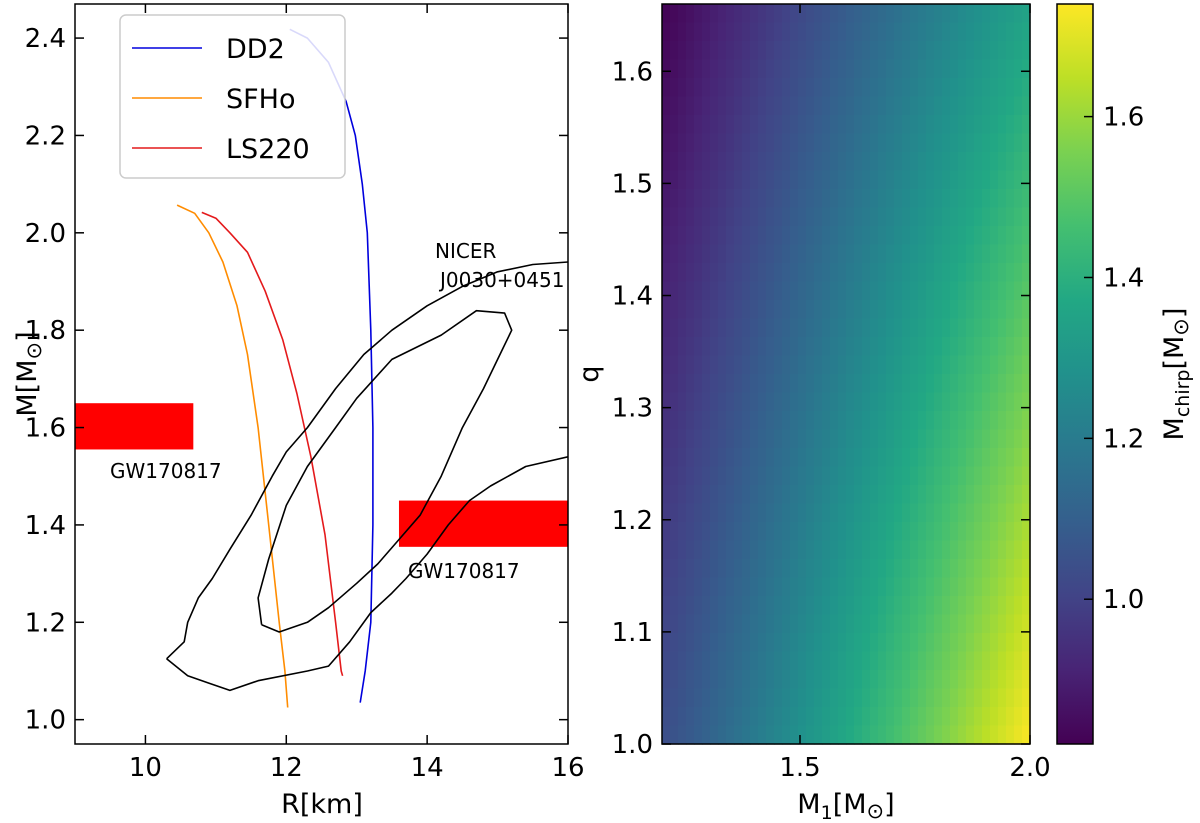 Image resolution: width=1200 pixels, height=823 pixels. Describe the element at coordinates (1123, 118) in the screenshot. I see `colorbar-tick-label: 1.6` at that location.